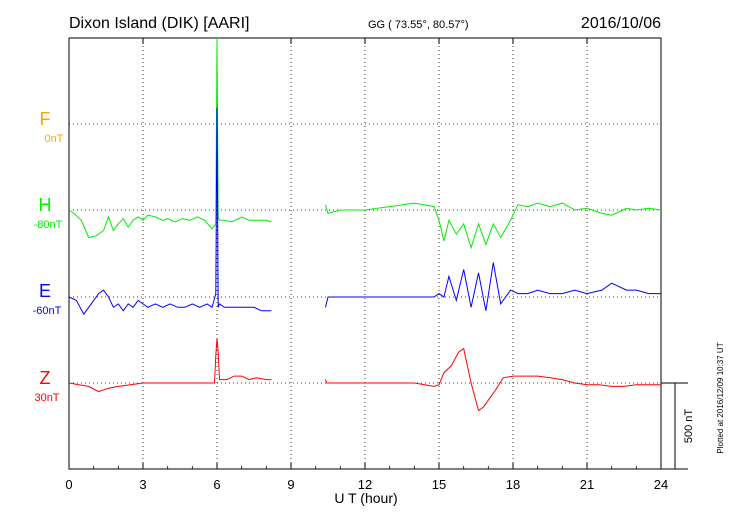 The height and width of the screenshot is (520, 730). Describe the element at coordinates (54, 139) in the screenshot. I see `baseline-label-F: 0nT` at that location.